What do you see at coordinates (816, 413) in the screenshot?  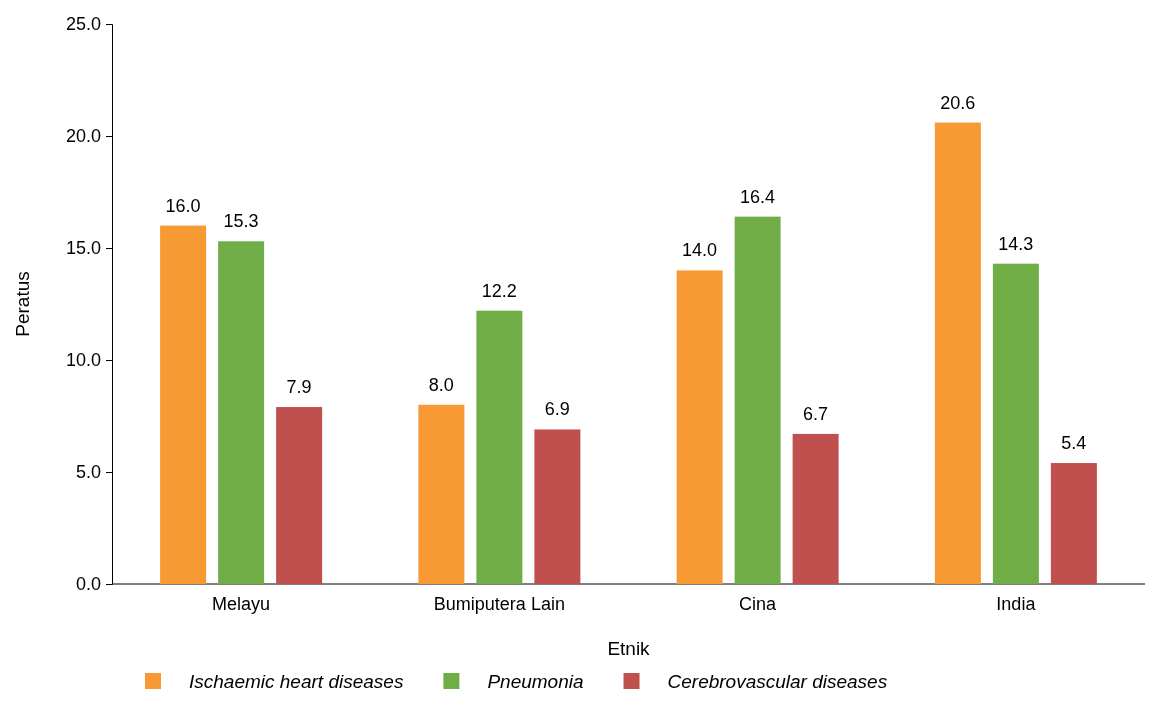 I see `data-label: 6.7` at bounding box center [816, 413].